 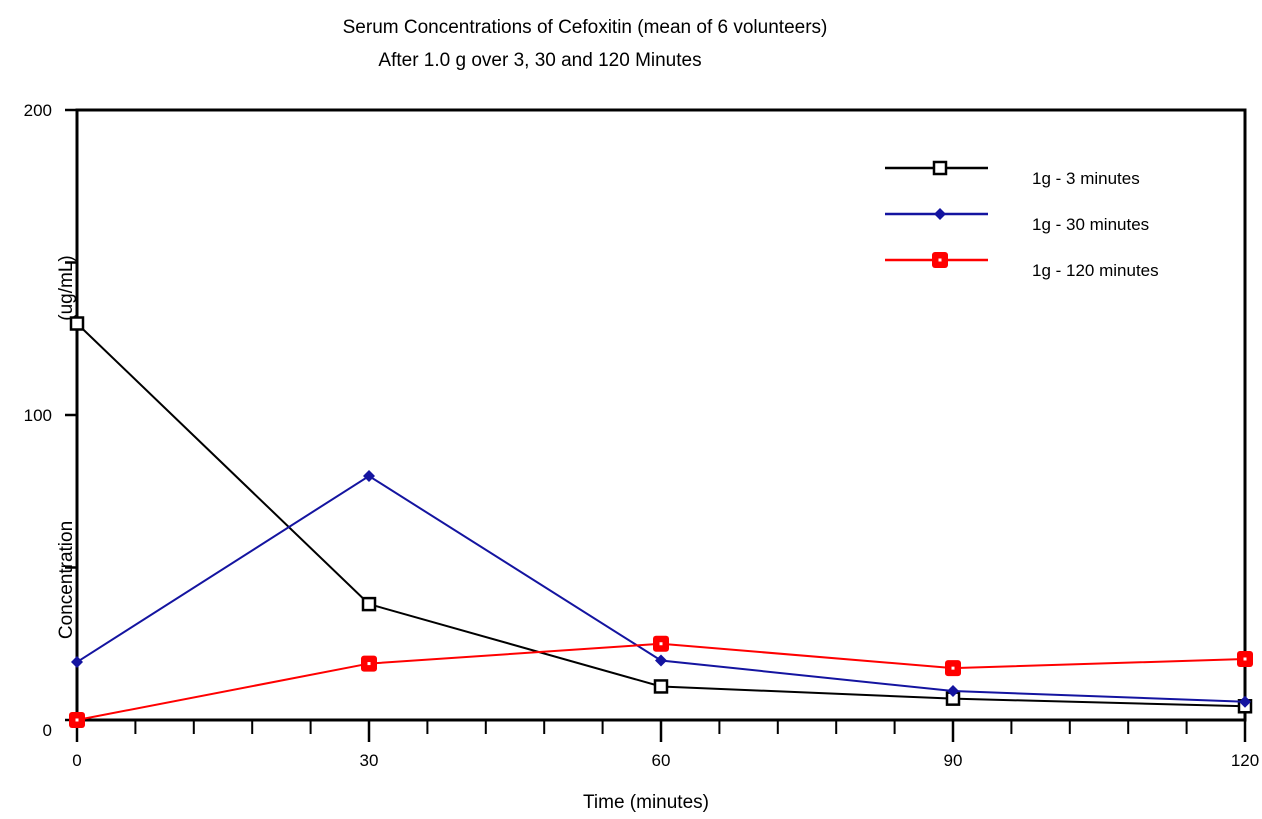 What do you see at coordinates (539, 60) in the screenshot?
I see `chart-subtitle: After 1.0 g over 3, 30 and 120 Minutes` at bounding box center [539, 60].